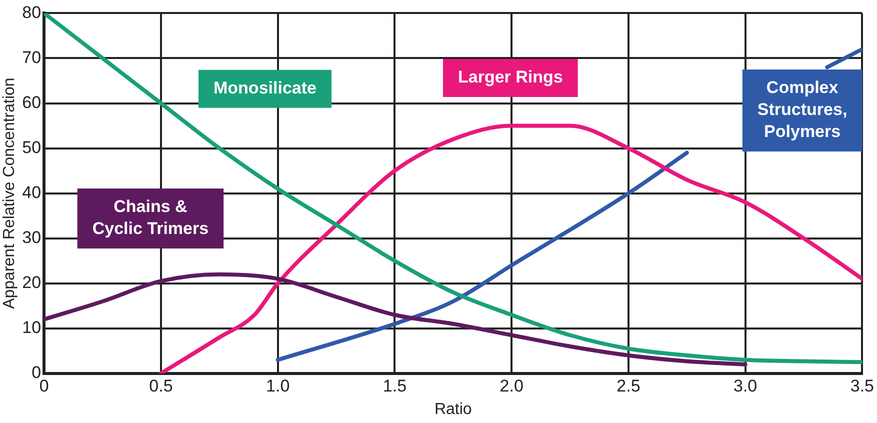 Image resolution: width=877 pixels, height=423 pixels. Describe the element at coordinates (32, 12) in the screenshot. I see `y-tick-label: 80` at that location.